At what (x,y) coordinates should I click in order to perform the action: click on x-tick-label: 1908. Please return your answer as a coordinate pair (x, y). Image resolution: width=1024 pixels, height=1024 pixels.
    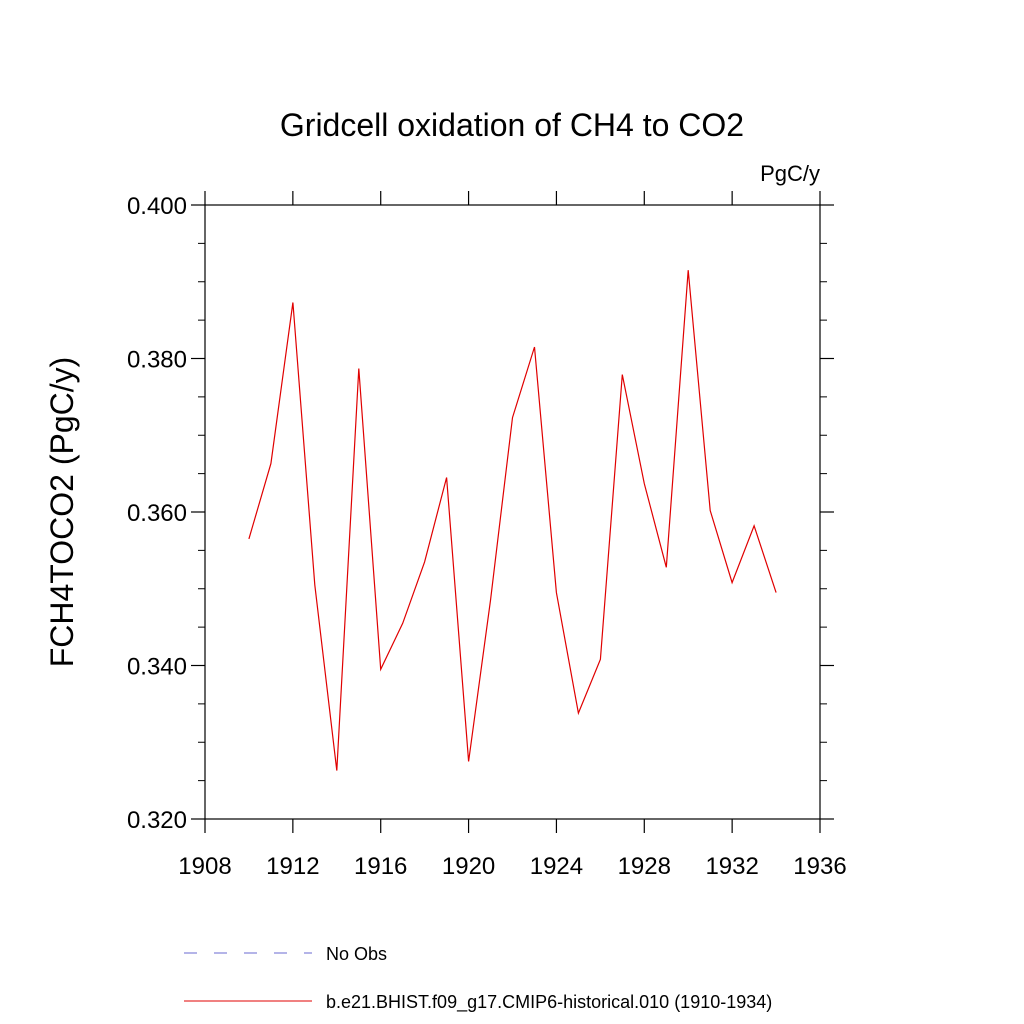
    Looking at the image, I should click on (204, 866).